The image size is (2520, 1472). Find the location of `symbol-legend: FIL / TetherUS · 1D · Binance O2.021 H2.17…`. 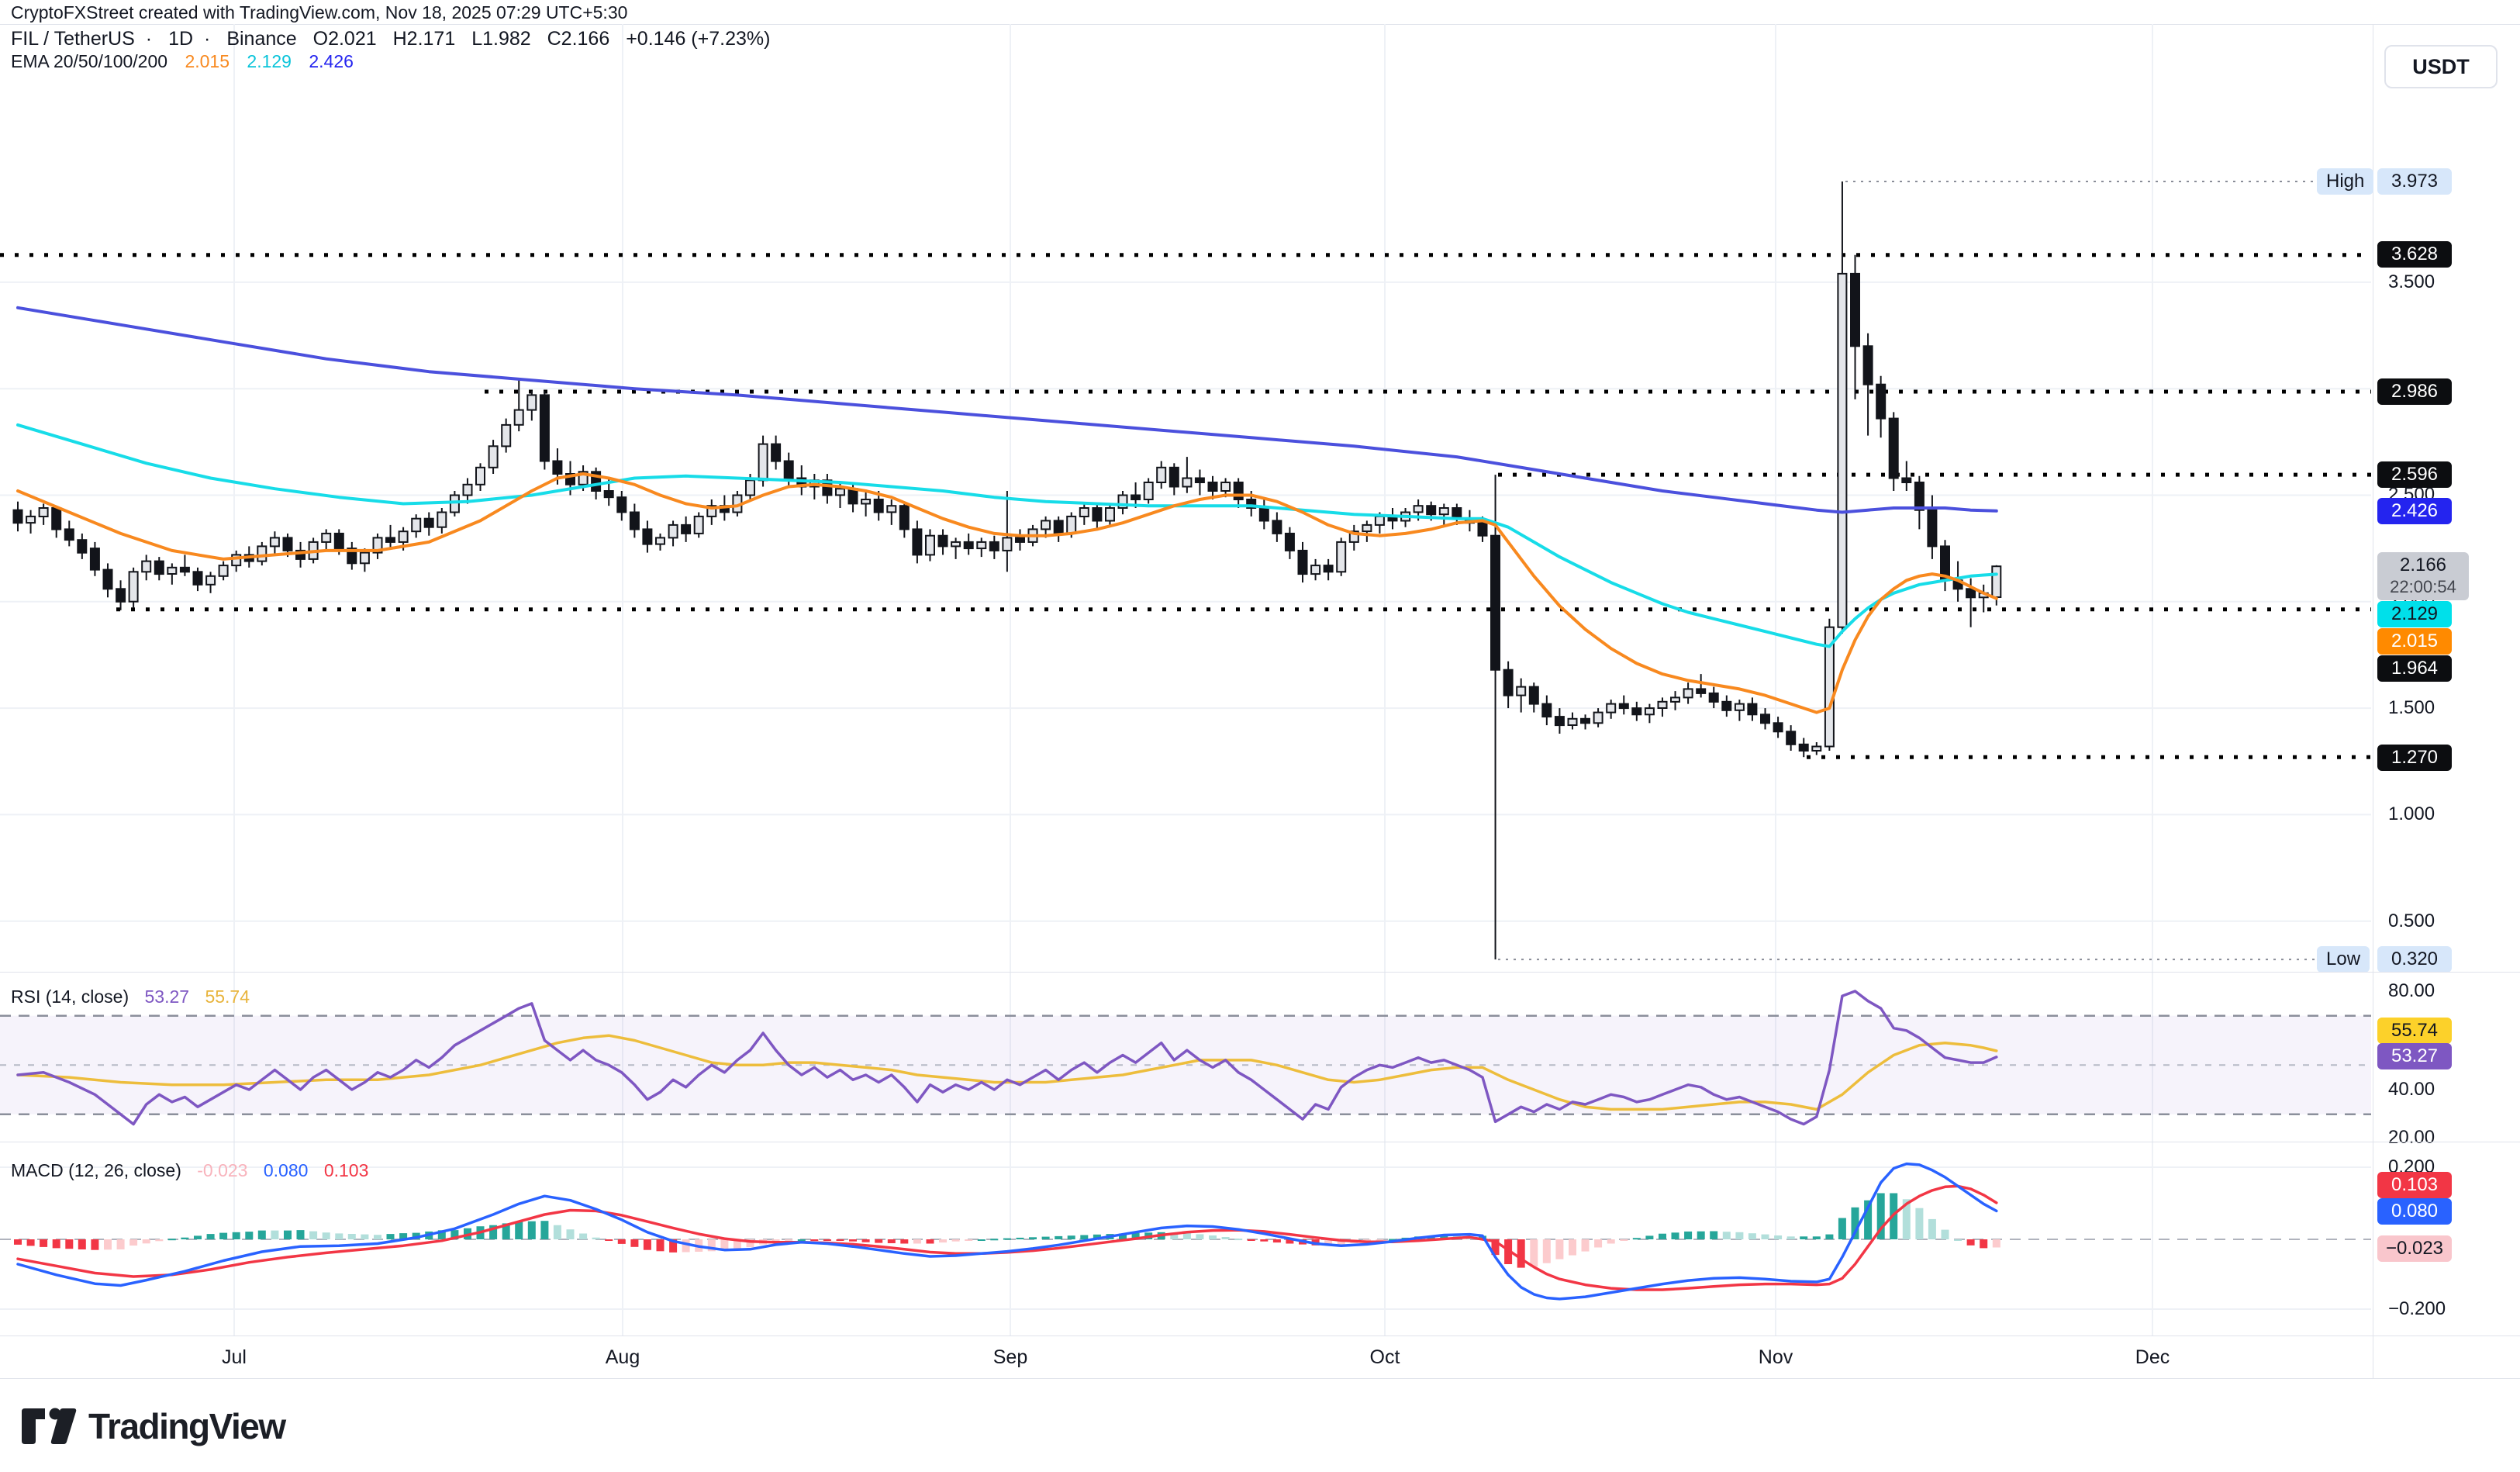

symbol-legend: FIL / TetherUS · 1D · Binance O2.021 H2.17… is located at coordinates (391, 39).